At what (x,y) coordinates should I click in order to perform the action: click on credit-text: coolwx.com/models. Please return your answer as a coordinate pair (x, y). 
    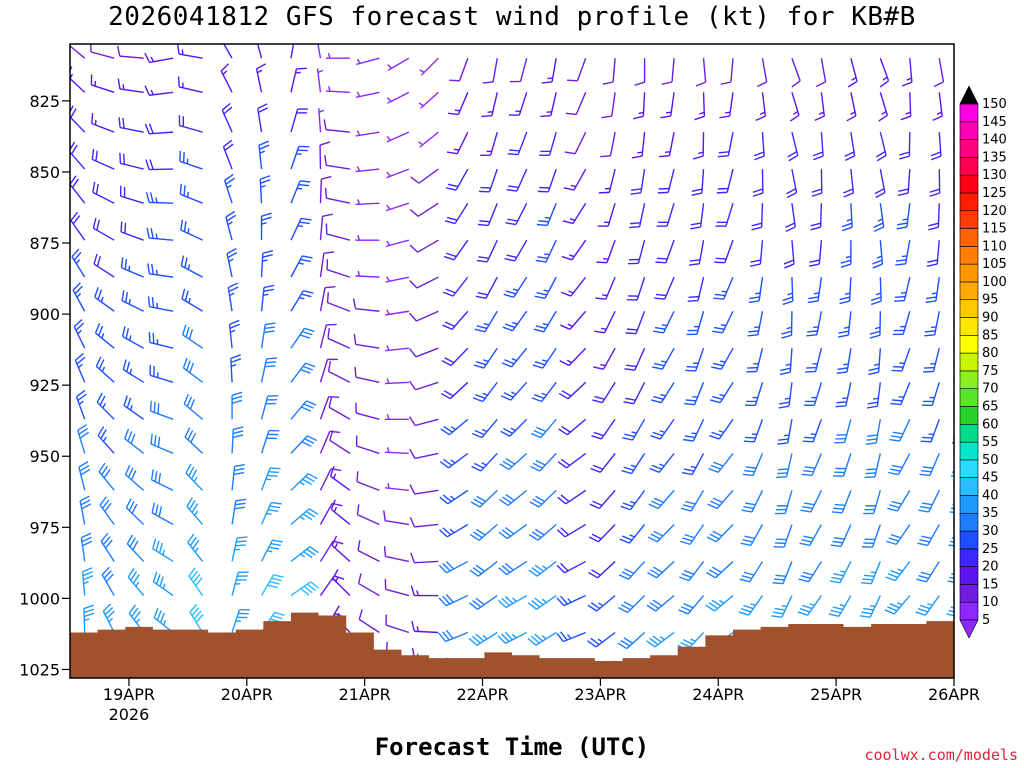
    Looking at the image, I should click on (941, 755).